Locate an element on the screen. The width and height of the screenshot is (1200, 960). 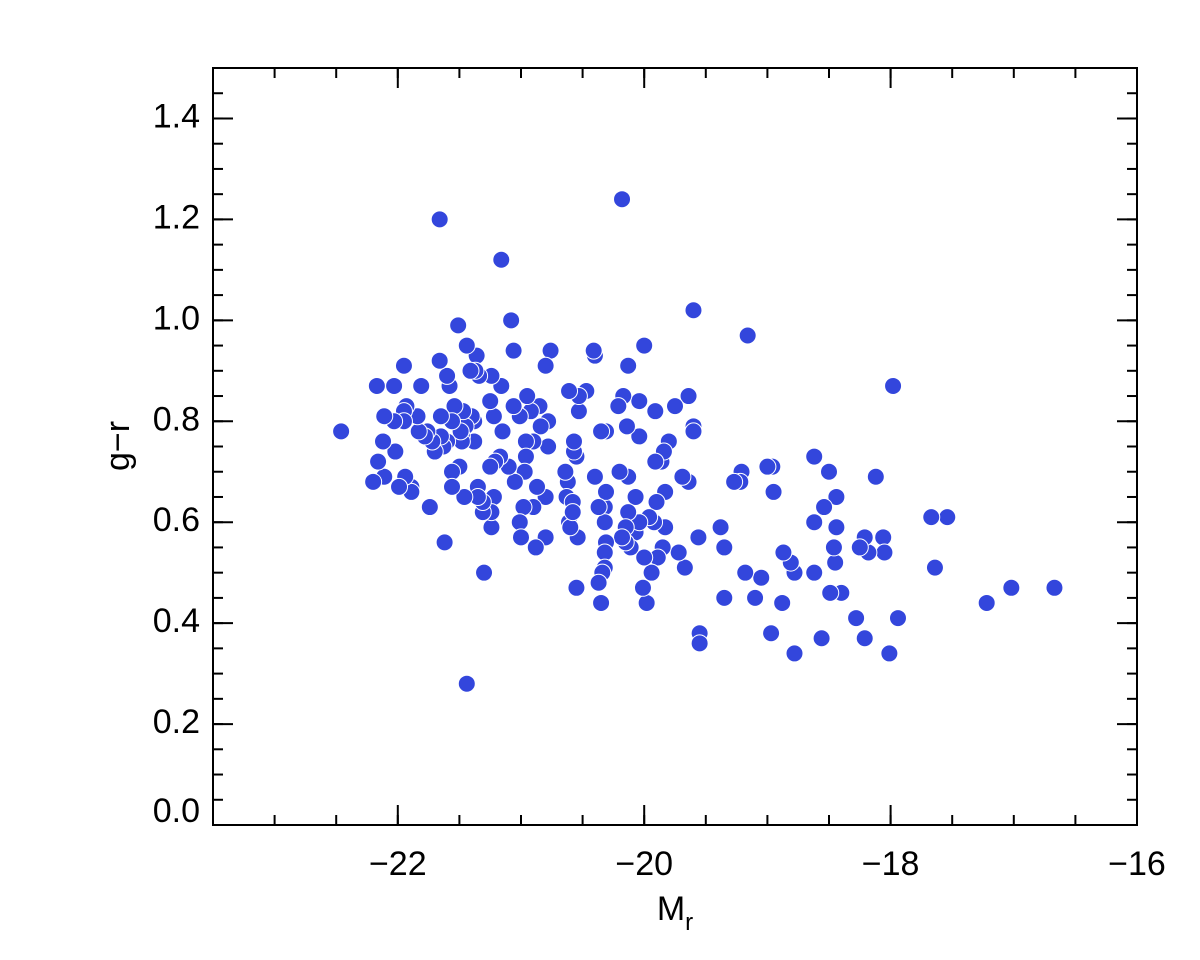
y-tick-label: 0.2 is located at coordinates (176, 722).